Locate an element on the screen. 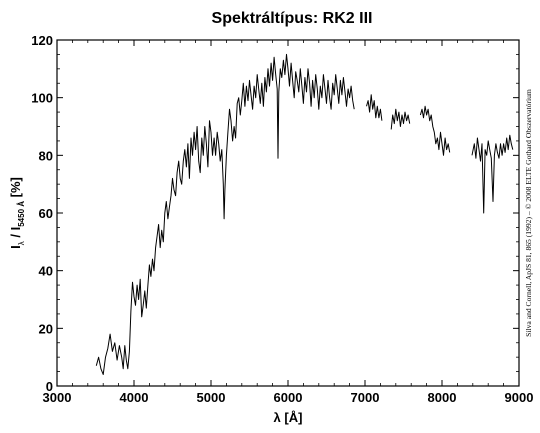 The height and width of the screenshot is (433, 540). y-tick-label: 20 is located at coordinates (46, 328).